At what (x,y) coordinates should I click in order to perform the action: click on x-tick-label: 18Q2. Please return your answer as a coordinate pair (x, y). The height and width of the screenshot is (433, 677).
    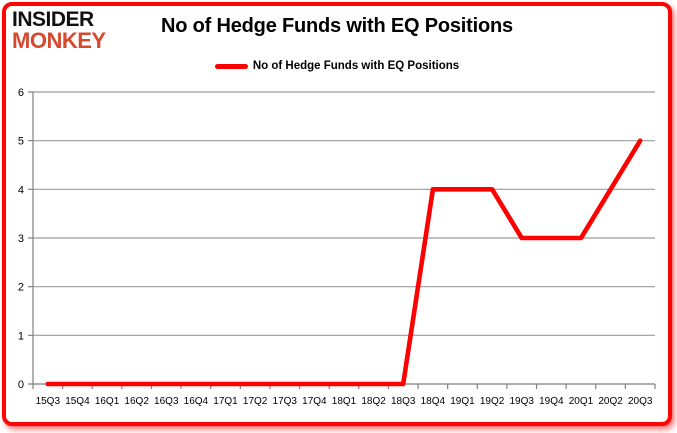
    Looking at the image, I should click on (373, 401).